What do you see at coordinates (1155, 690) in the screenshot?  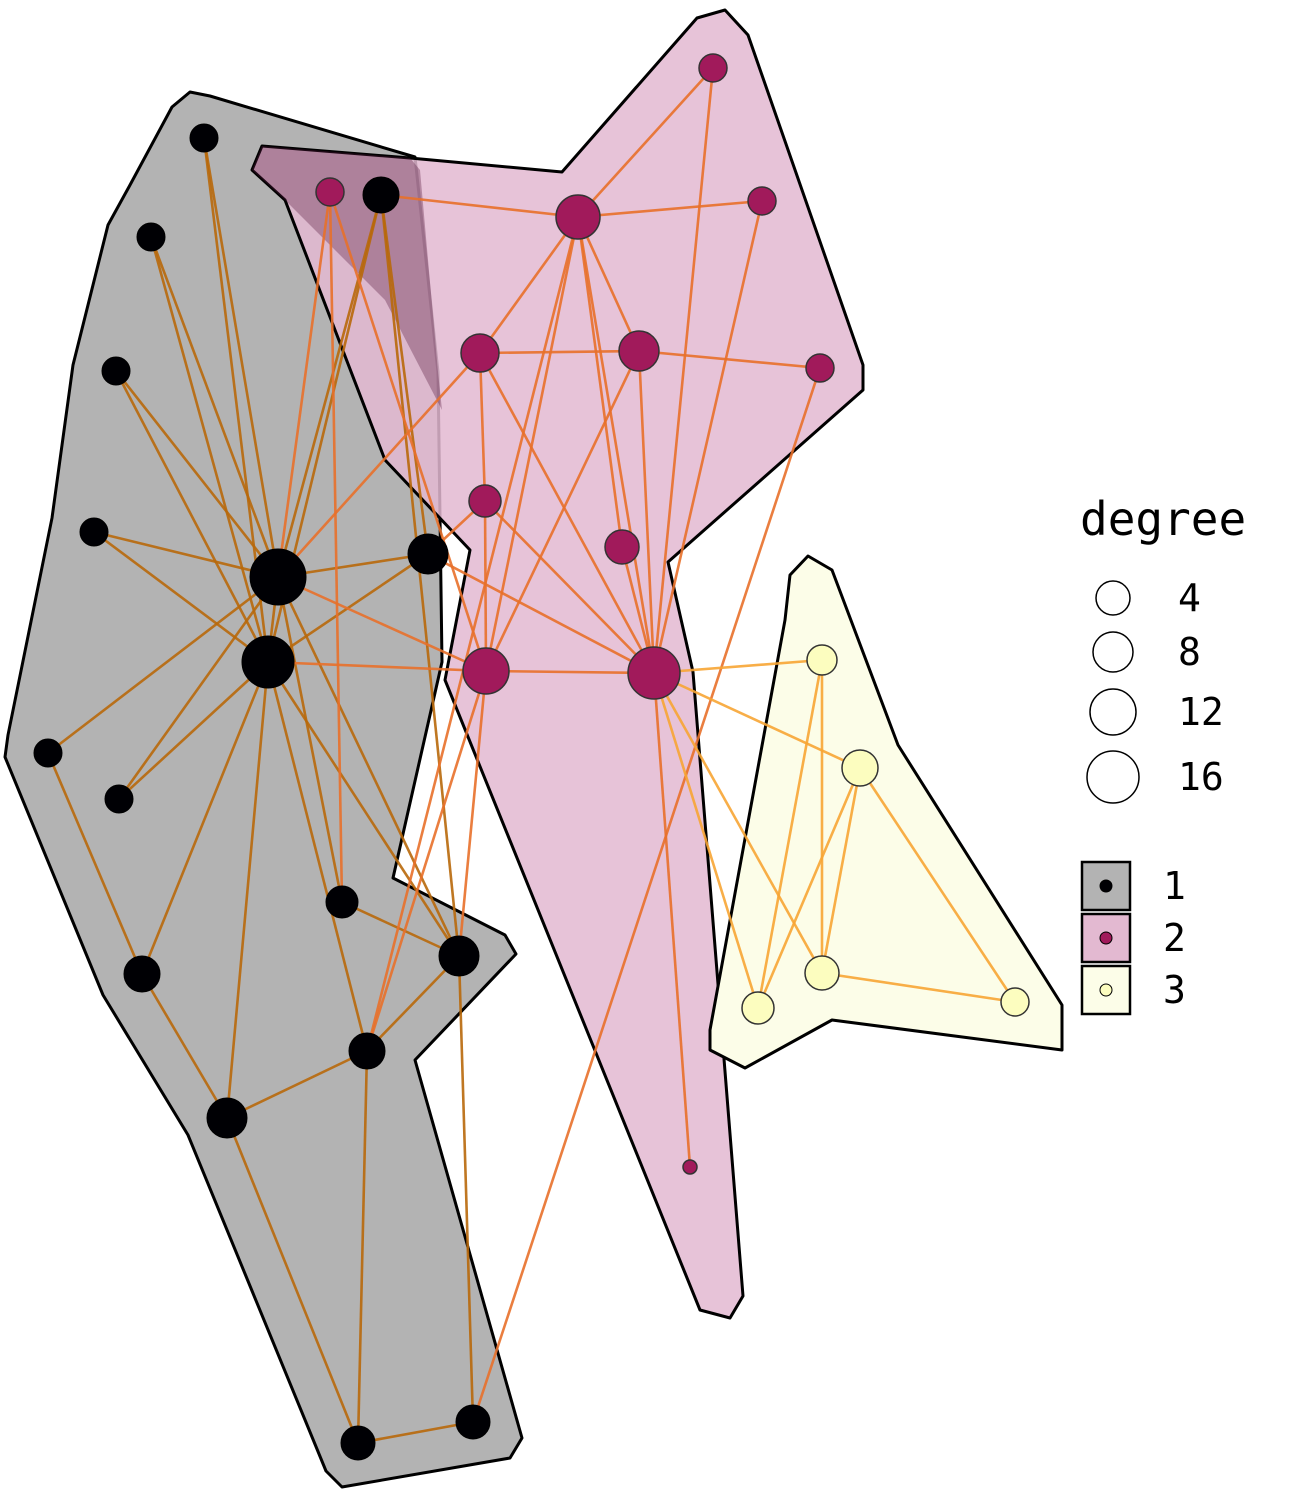 I see `legend-size-entries: 4 8 12 16` at bounding box center [1155, 690].